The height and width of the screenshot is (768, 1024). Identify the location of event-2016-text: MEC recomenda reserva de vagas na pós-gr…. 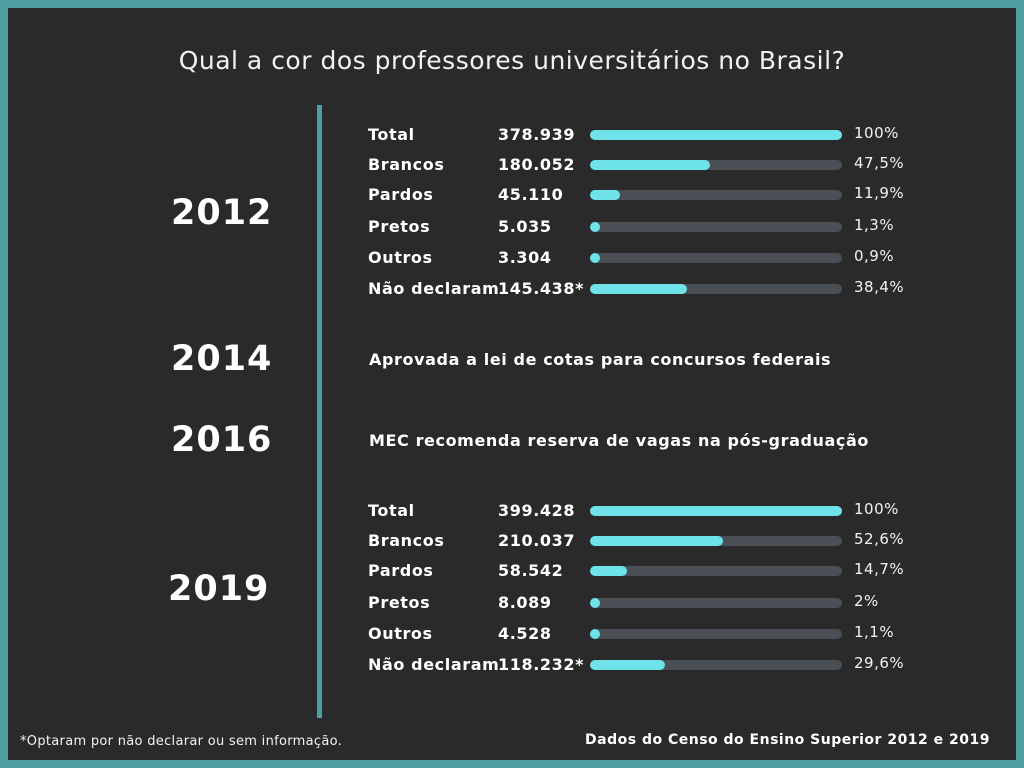
(619, 440).